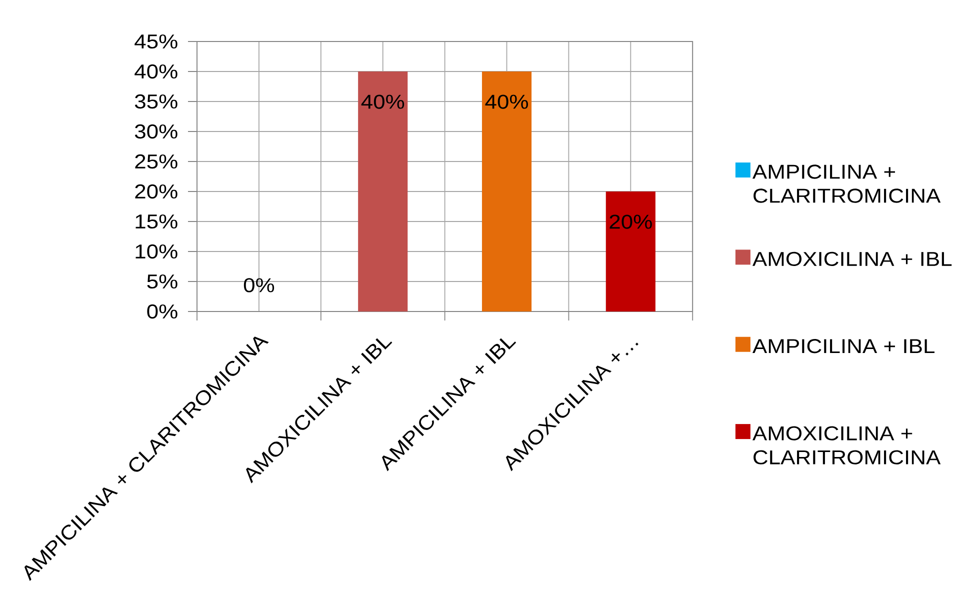 This screenshot has height=607, width=974. I want to click on y-tick-label: 40%, so click(156, 71).